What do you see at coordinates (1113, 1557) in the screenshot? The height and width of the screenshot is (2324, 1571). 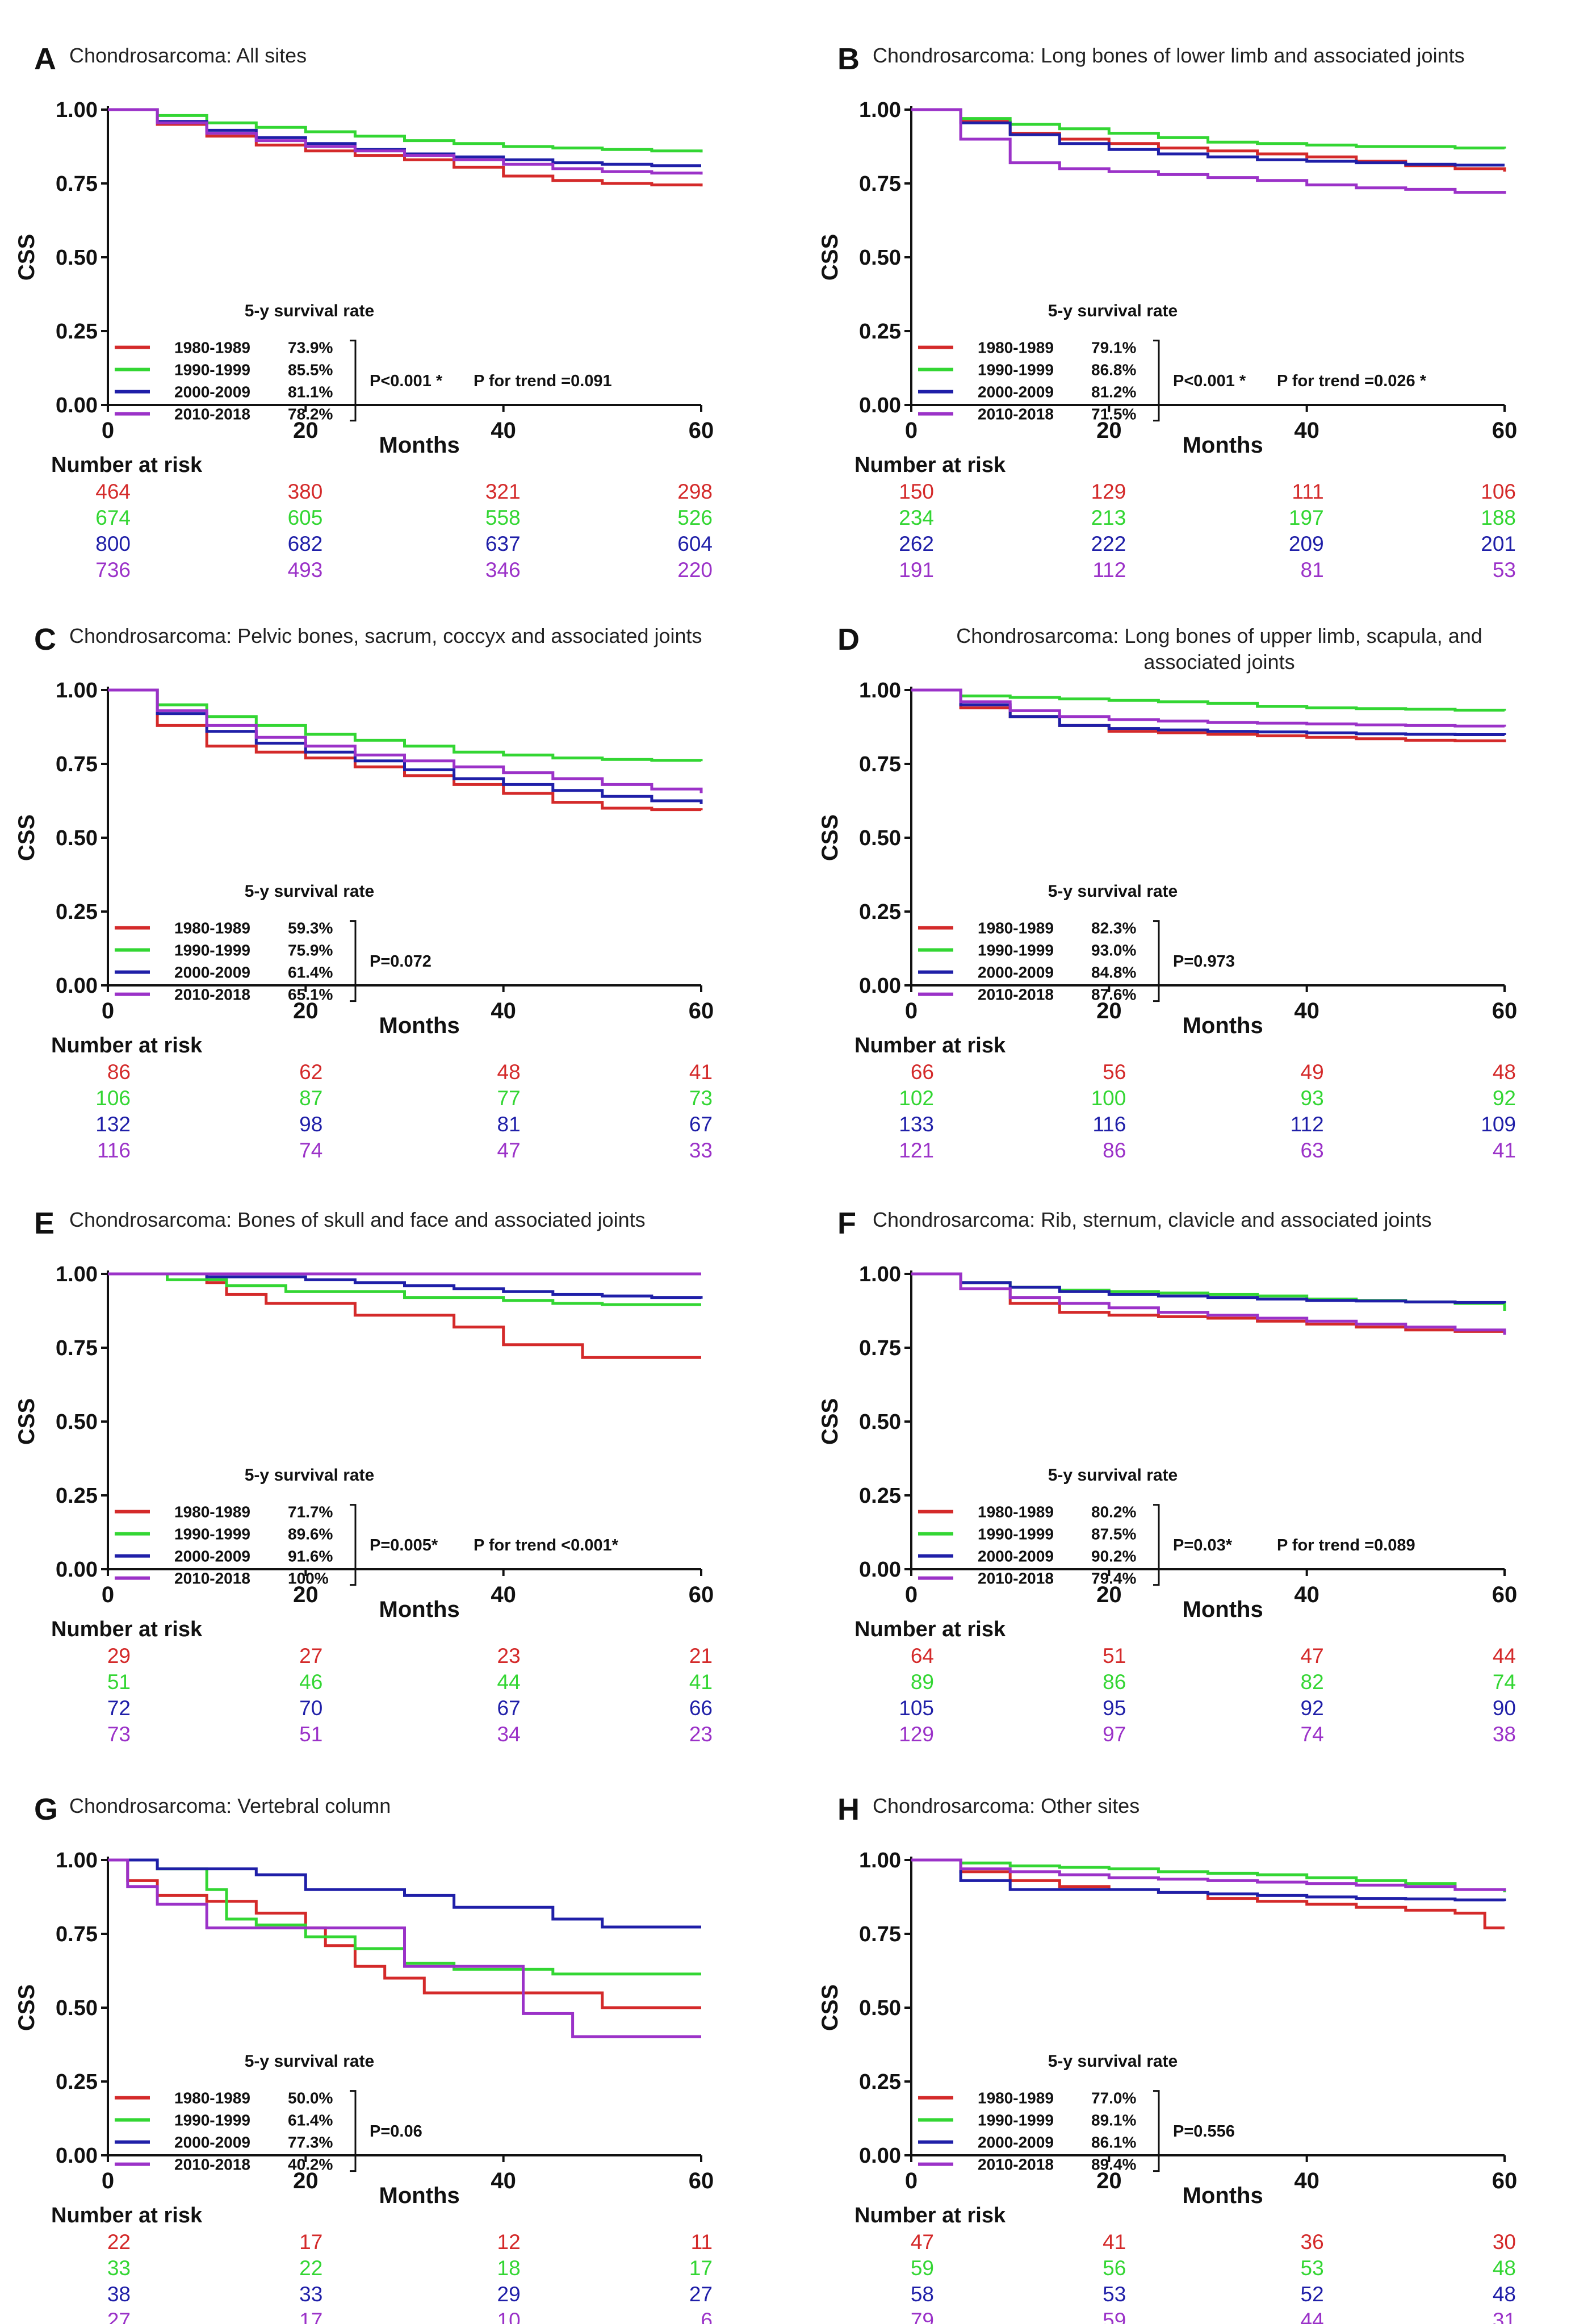 I see `legend-rate: 90.2%` at bounding box center [1113, 1557].